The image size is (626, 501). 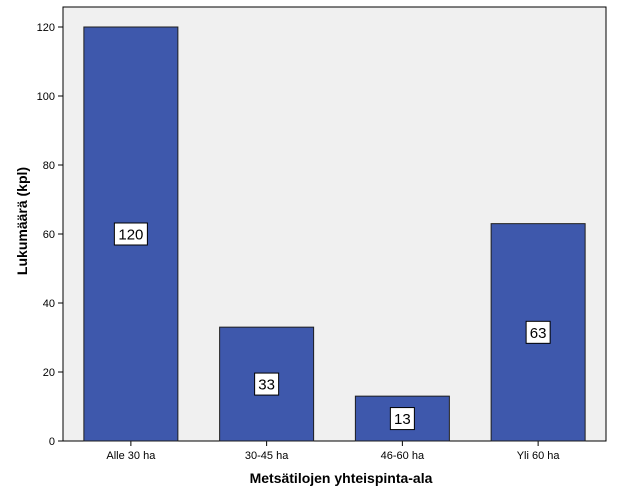 I want to click on data-label-box: 33, so click(x=267, y=384).